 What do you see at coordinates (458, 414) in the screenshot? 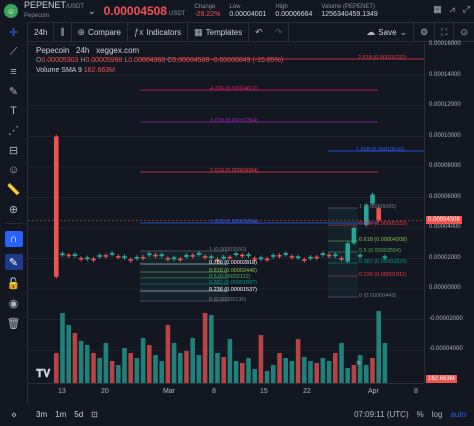
I see `auto-toggle: auto` at bounding box center [458, 414].